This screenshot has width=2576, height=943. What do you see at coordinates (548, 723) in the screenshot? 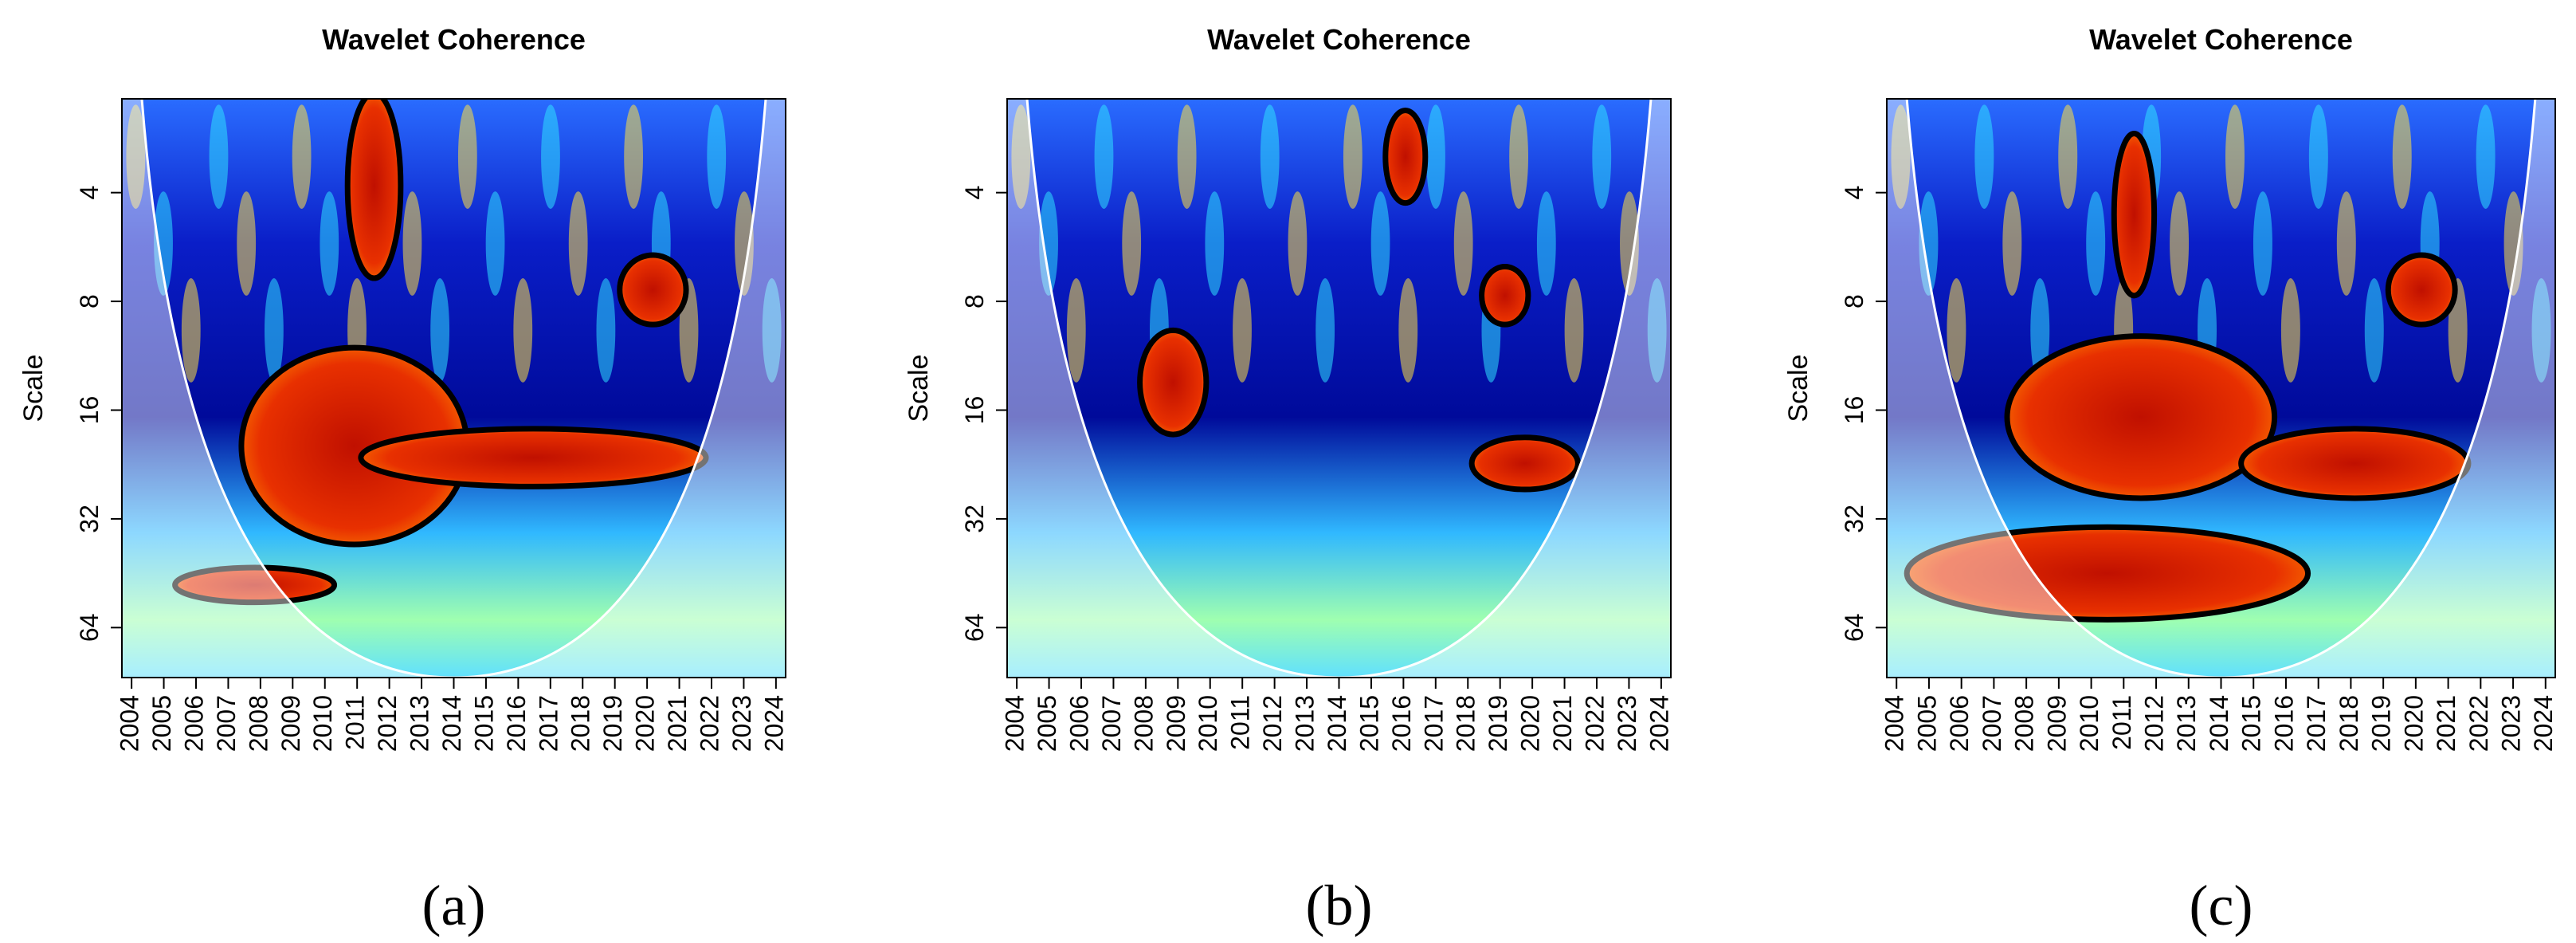
I see `x-tick-label: 2017` at bounding box center [548, 723].